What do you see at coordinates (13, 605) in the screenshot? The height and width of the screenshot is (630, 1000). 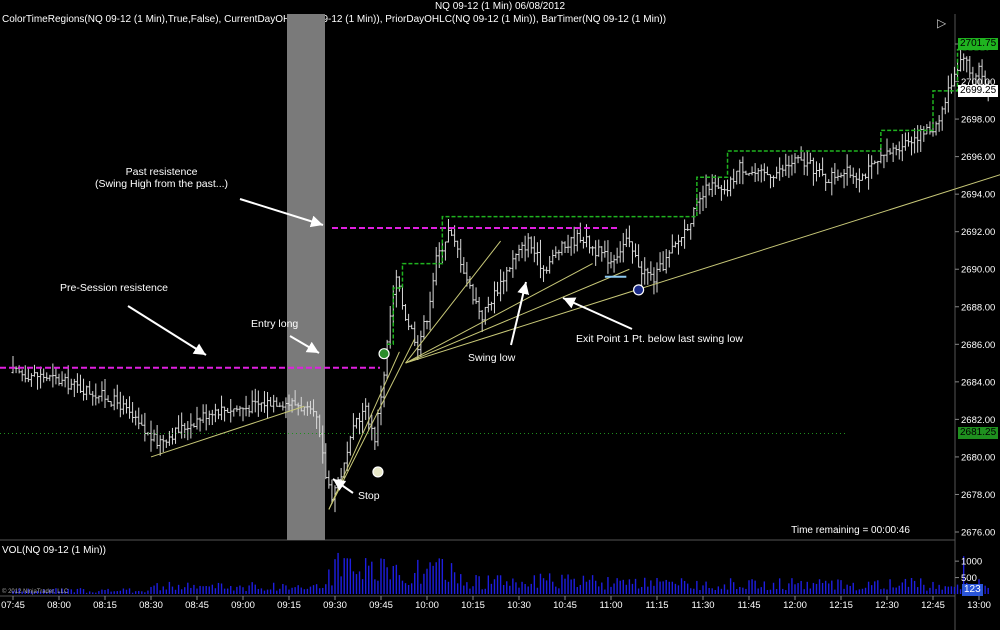 I see `x-tick-label: 07:45` at bounding box center [13, 605].